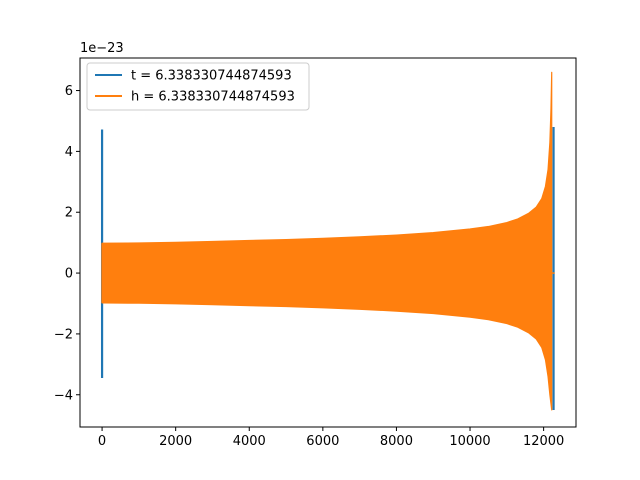  Describe the element at coordinates (69, 91) in the screenshot. I see `y-tick-label: 6` at that location.